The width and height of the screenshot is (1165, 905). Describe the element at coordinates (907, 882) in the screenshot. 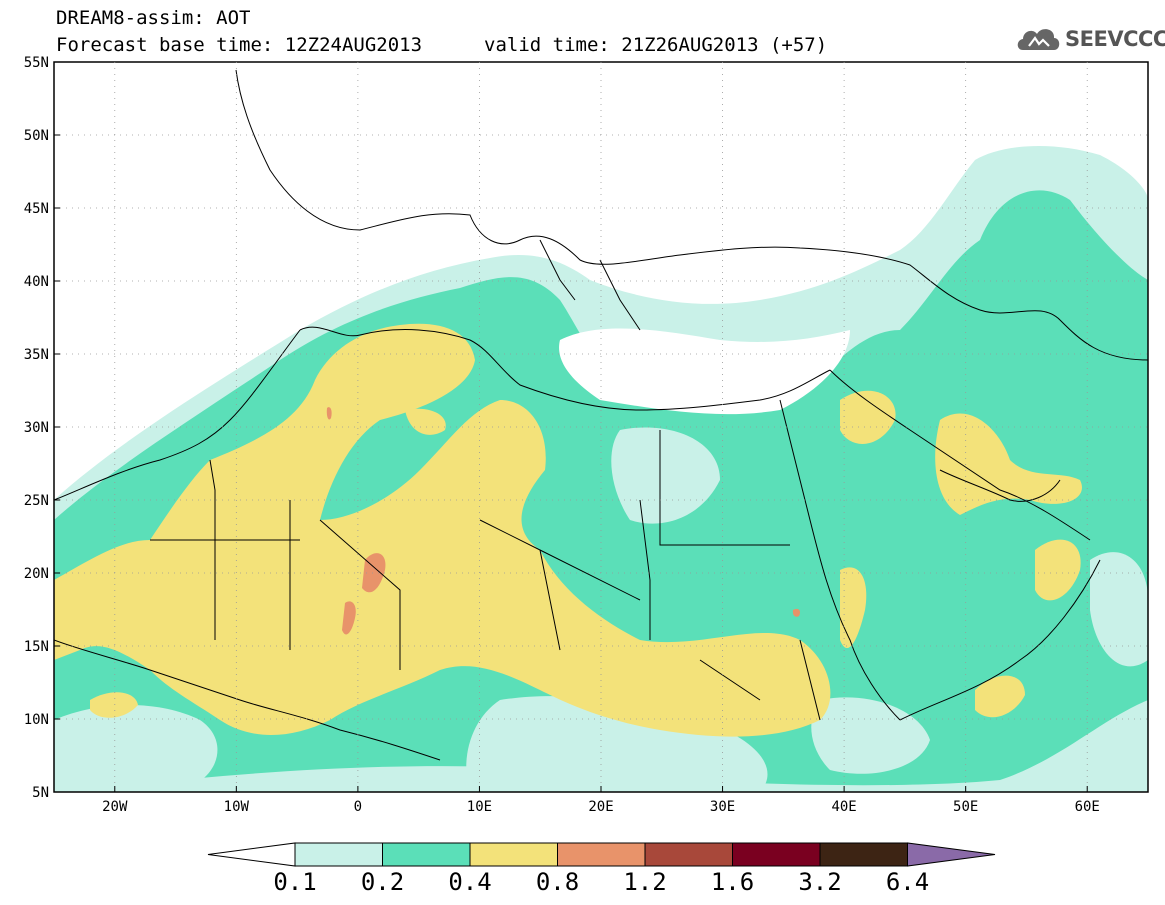

I see `colorbar-label: 6.4` at that location.